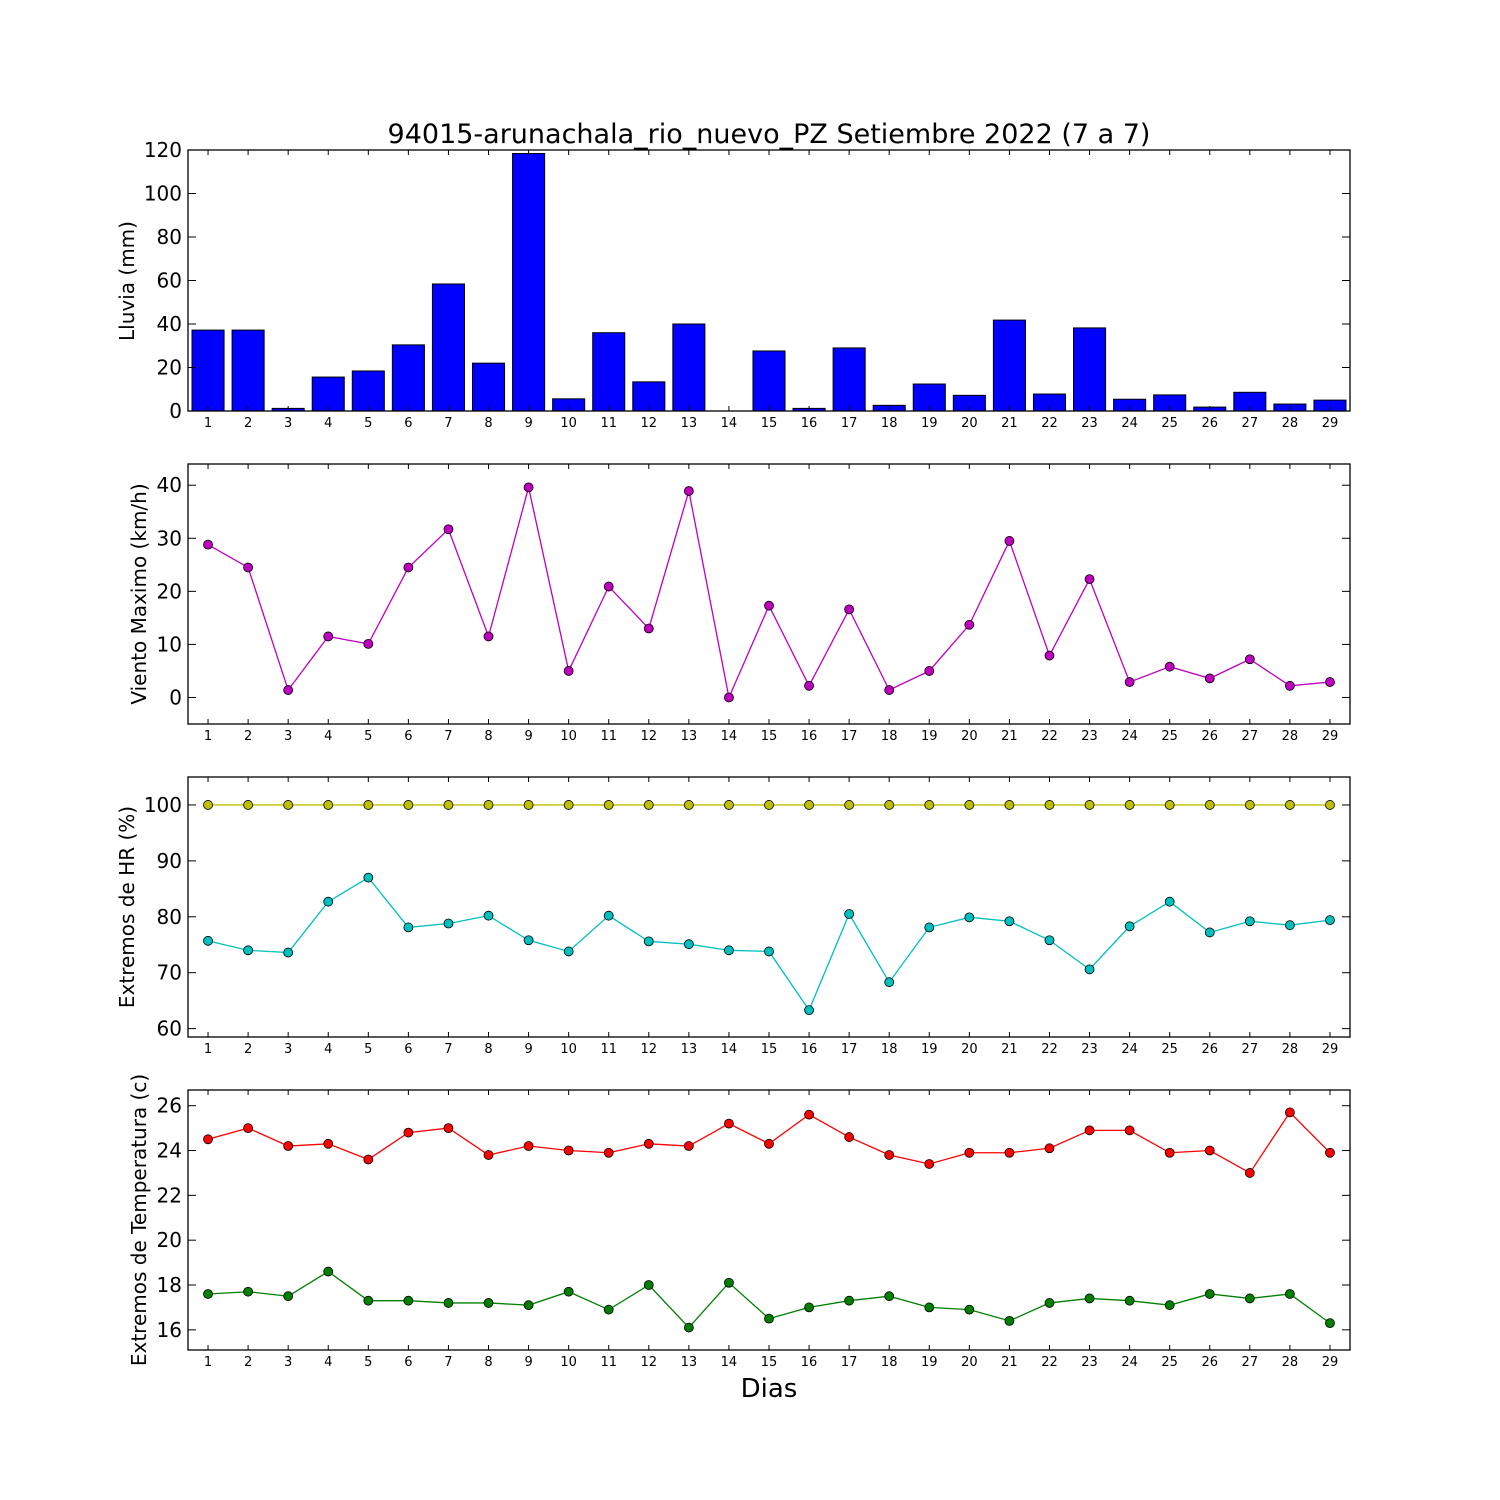  Describe the element at coordinates (889, 423) in the screenshot. I see `x-tick-label: 18` at that location.